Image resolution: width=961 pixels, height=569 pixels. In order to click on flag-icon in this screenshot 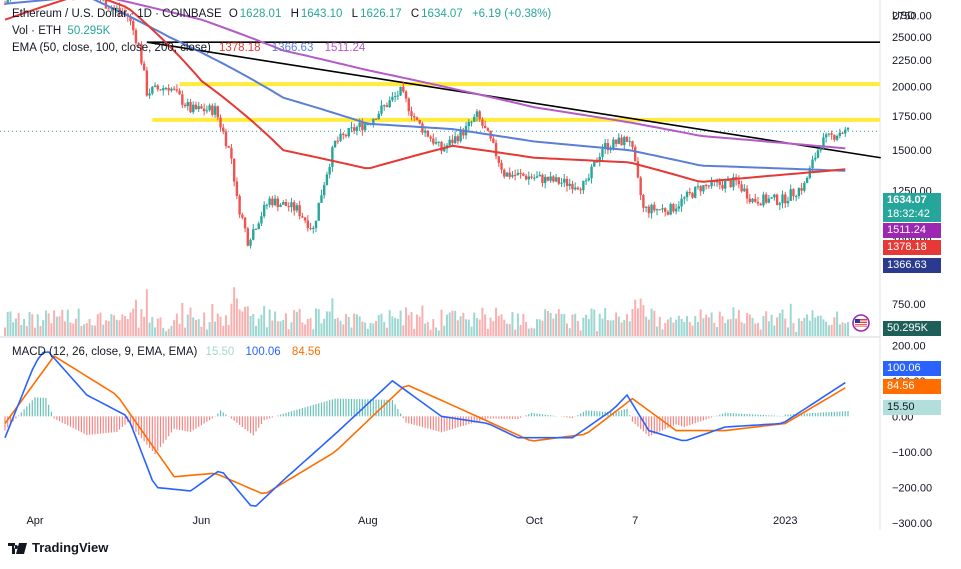, I will do `click(861, 323)`.